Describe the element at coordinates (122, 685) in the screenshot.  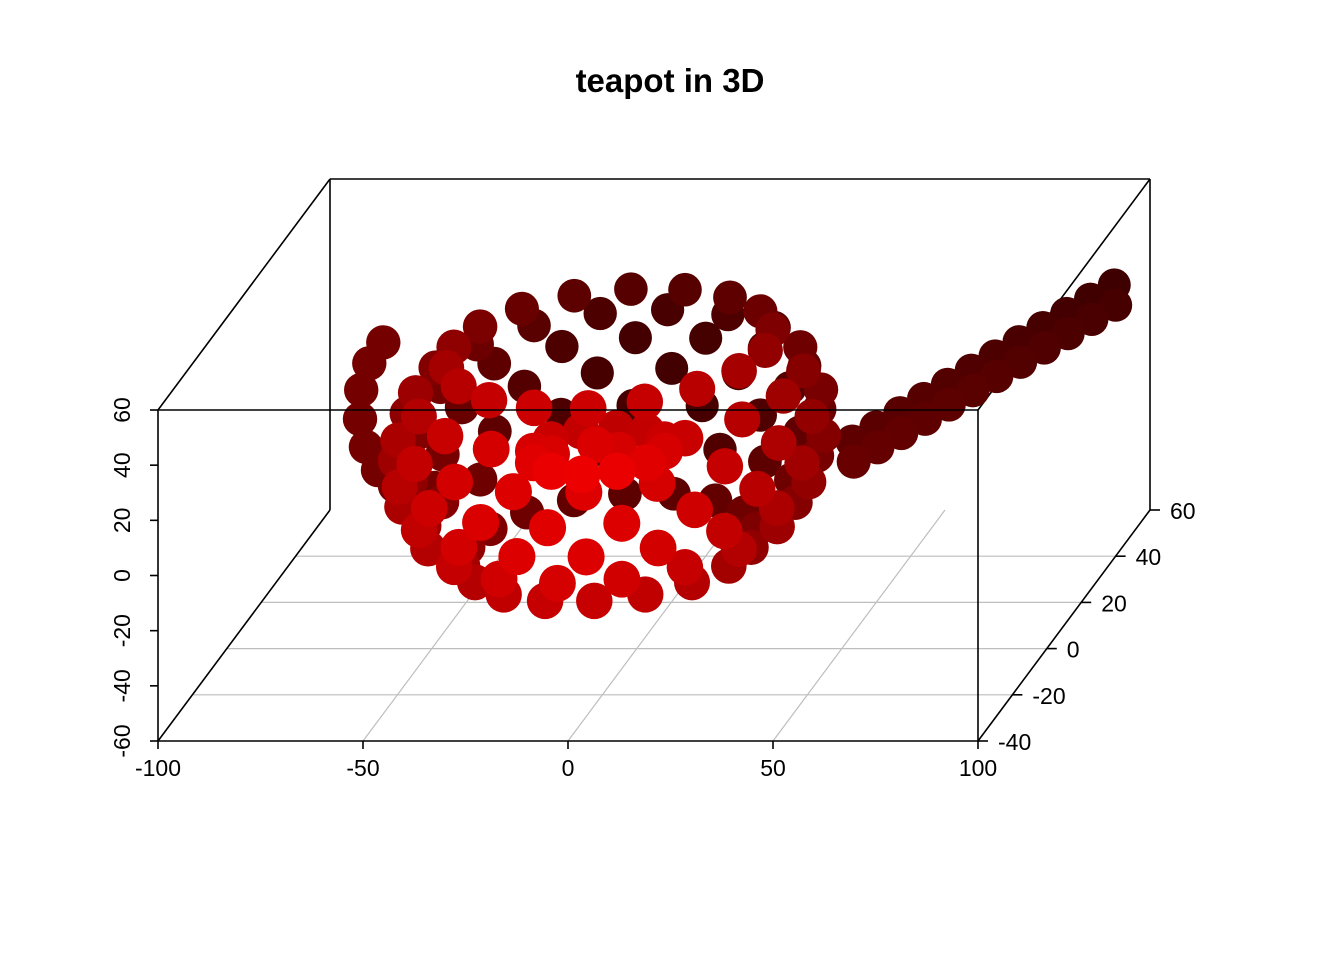
I see `z-tick-label: -40` at that location.